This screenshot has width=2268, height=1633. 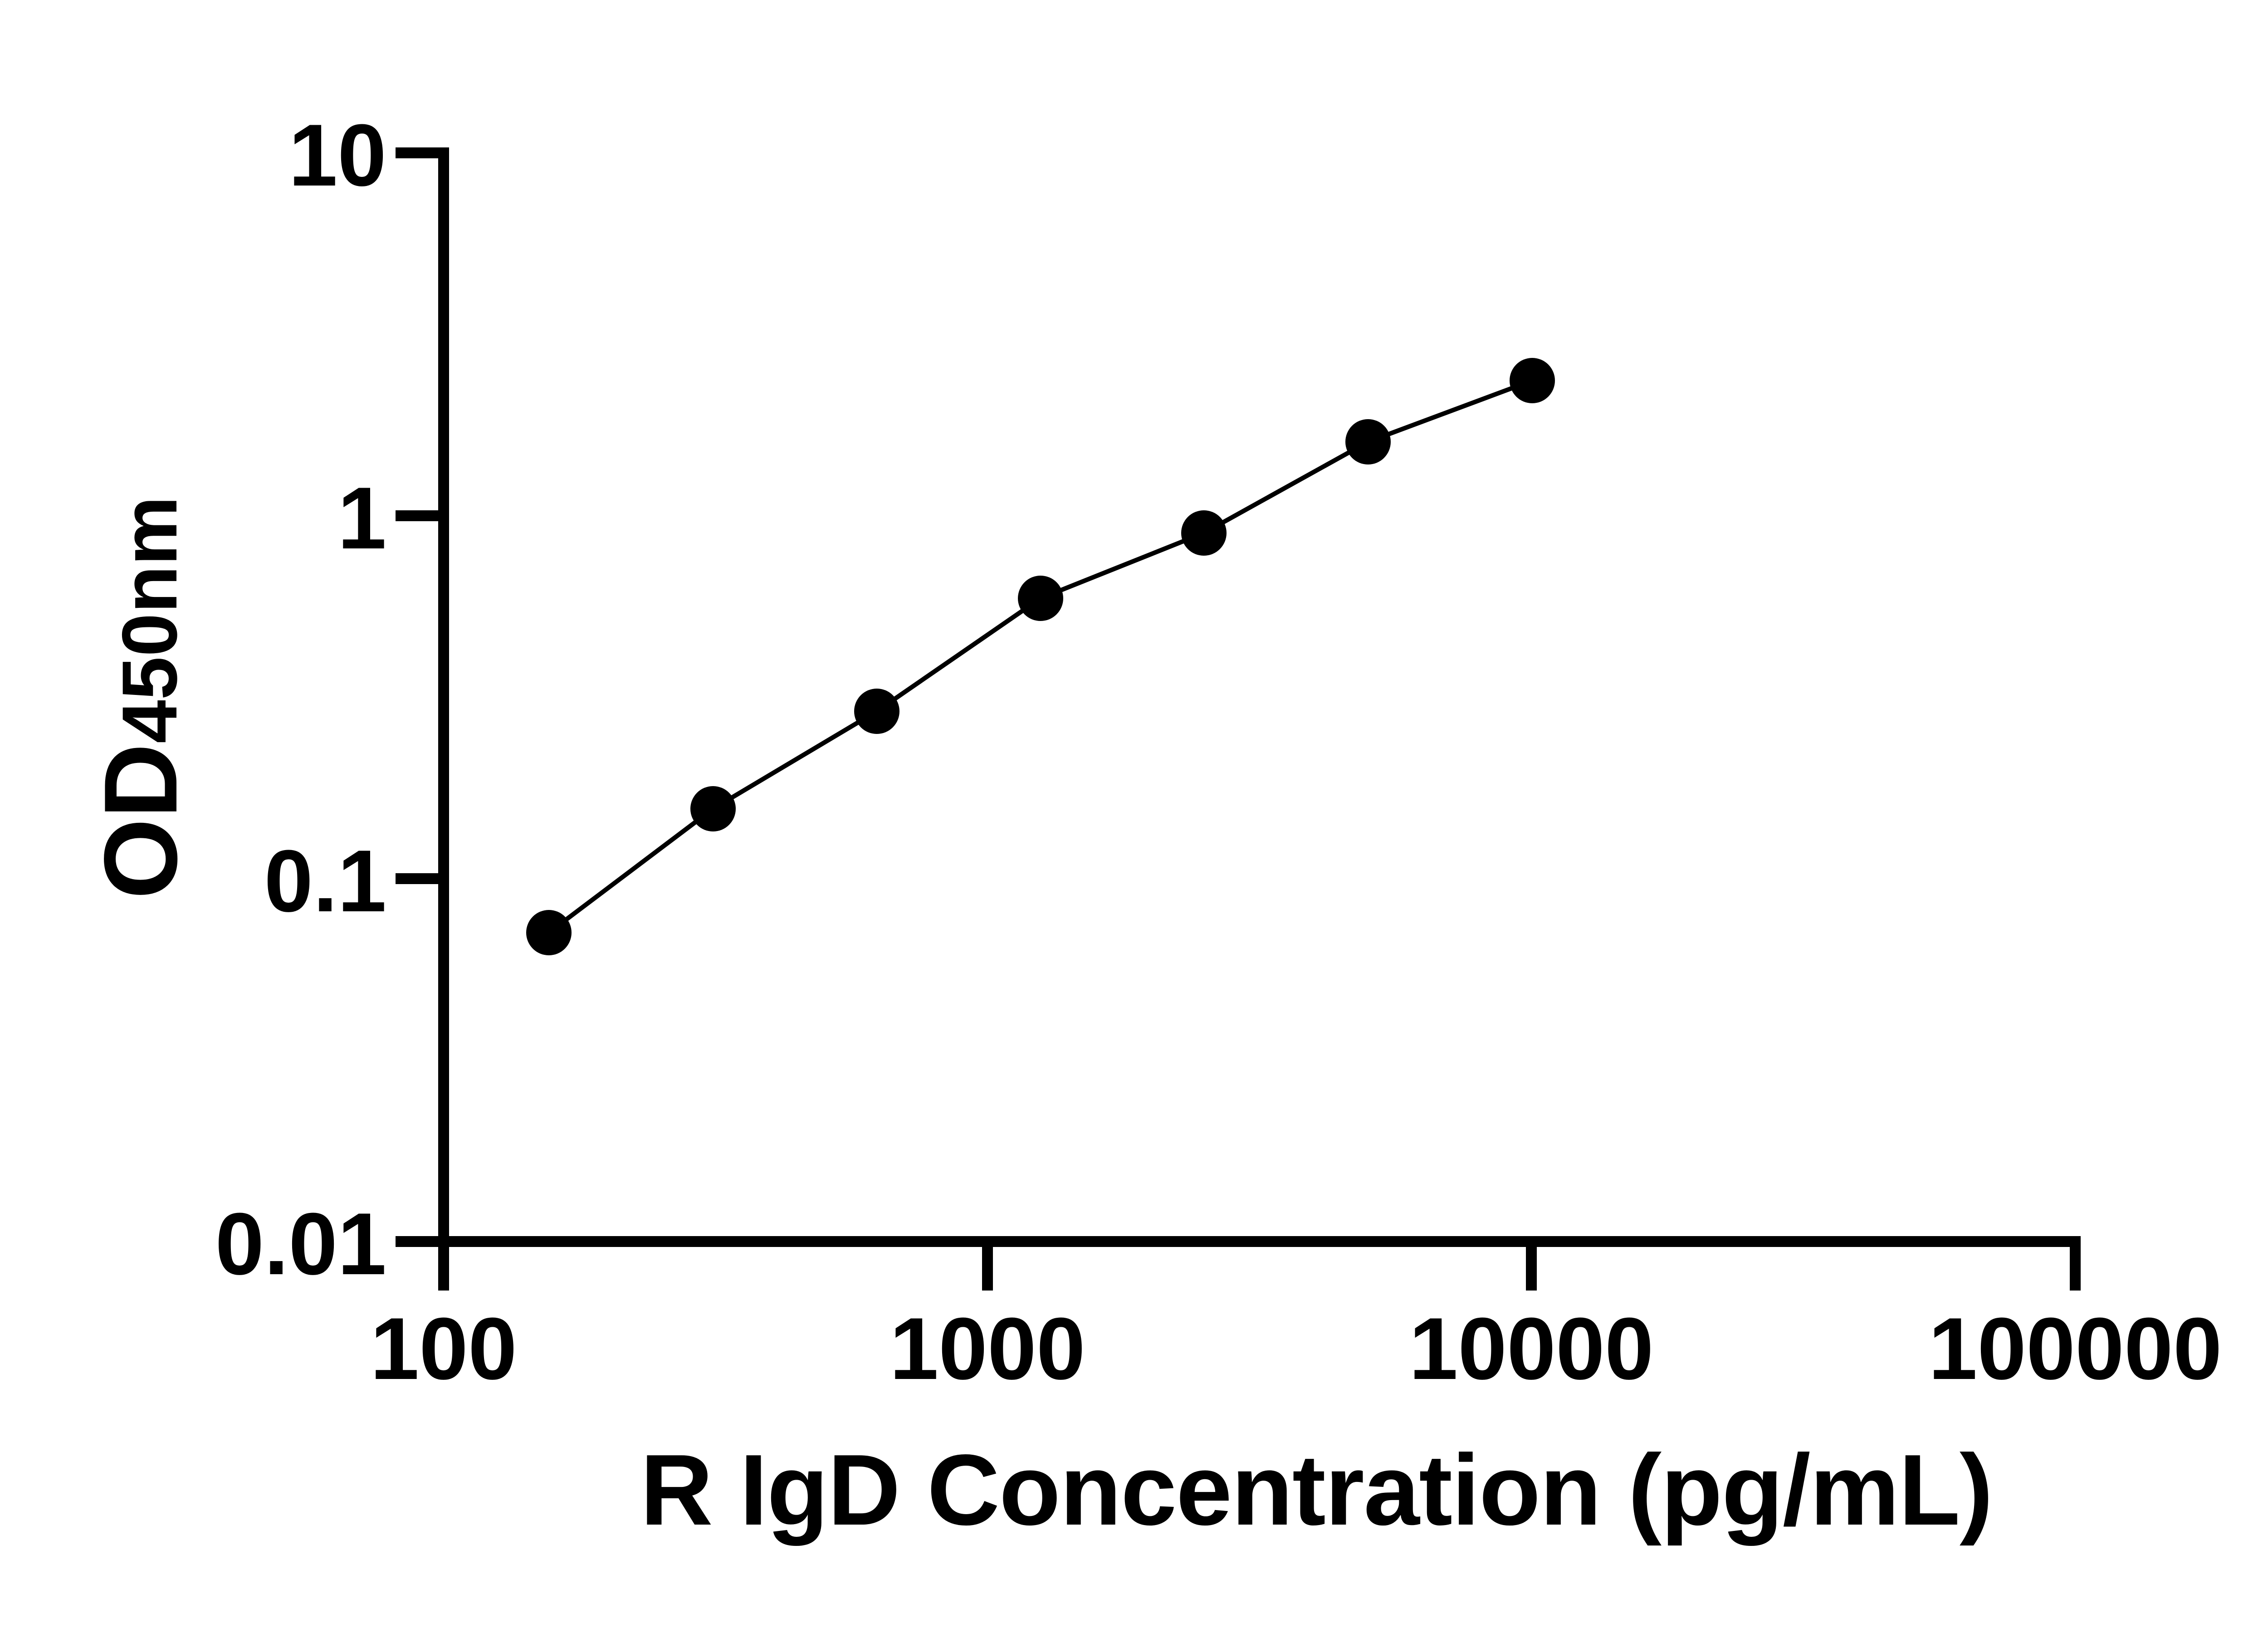 What do you see at coordinates (141, 697) in the screenshot?
I see `svg-text: OD450nm` at bounding box center [141, 697].